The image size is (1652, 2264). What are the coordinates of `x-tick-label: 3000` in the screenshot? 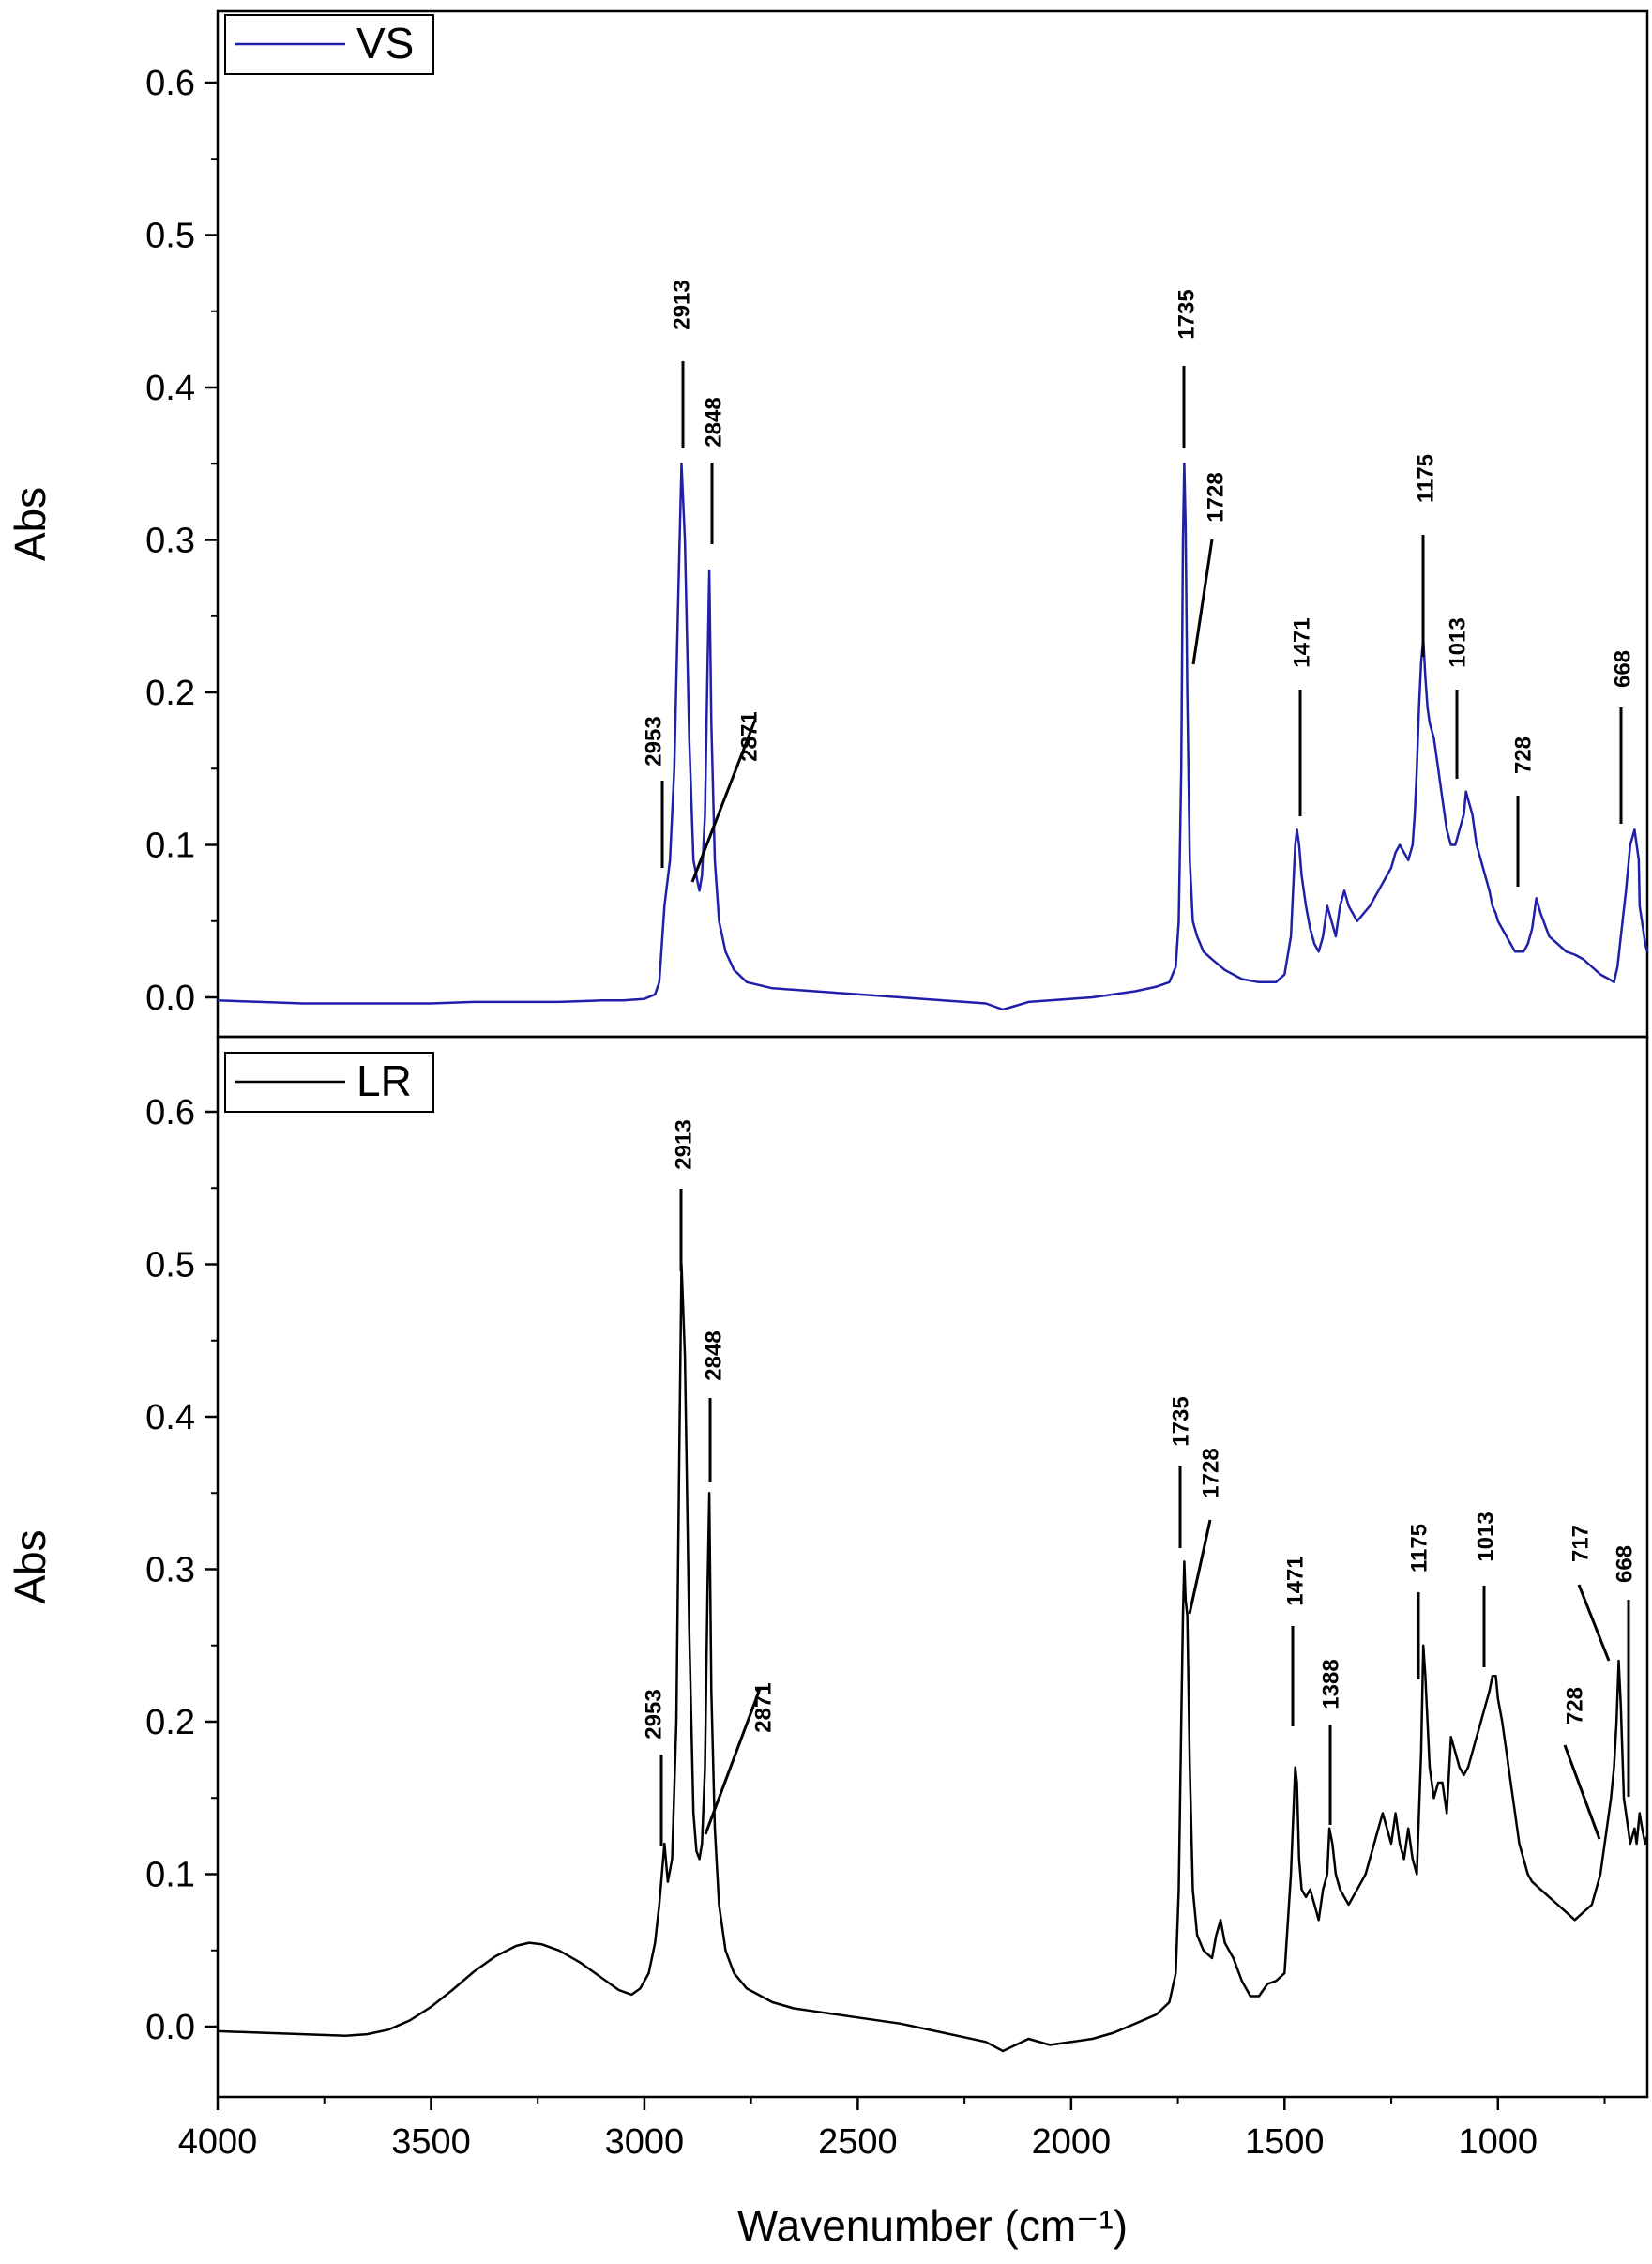 It's located at (645, 2142).